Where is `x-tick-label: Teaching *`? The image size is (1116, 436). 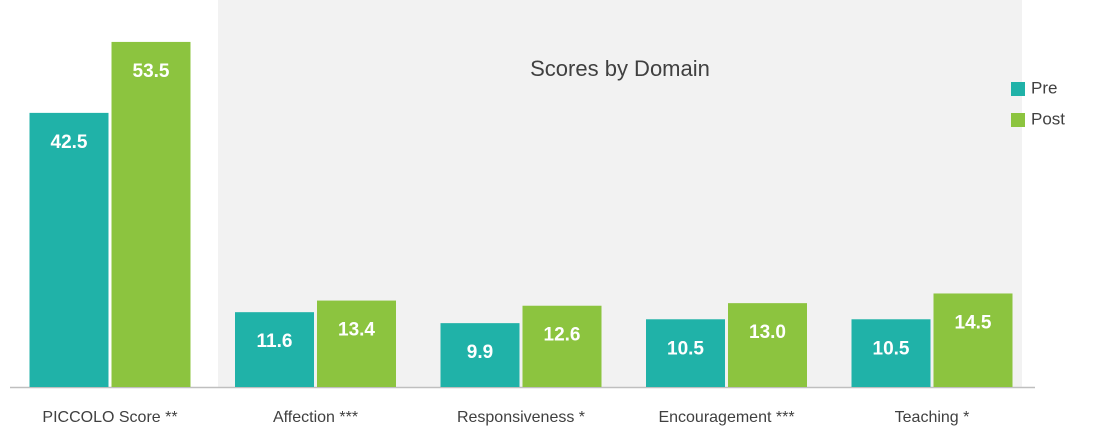
x-tick-label: Teaching * is located at coordinates (932, 417).